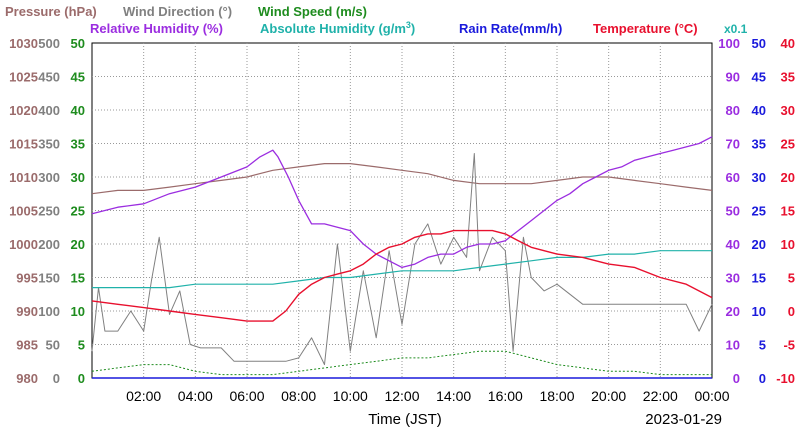 This screenshot has width=800, height=434. I want to click on wind_speed-tick-label: 40, so click(78, 110).